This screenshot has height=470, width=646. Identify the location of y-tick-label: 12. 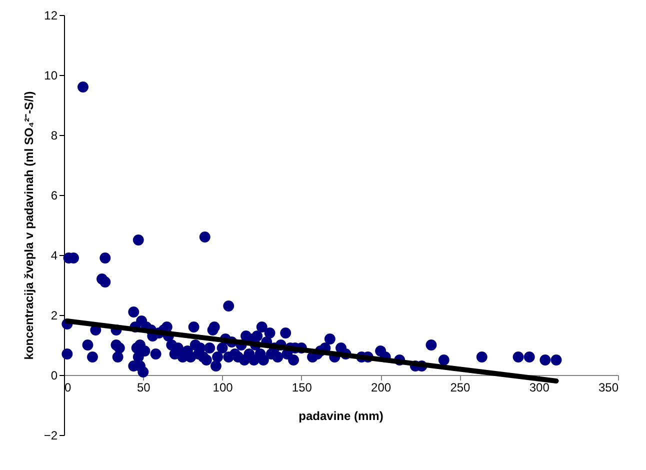
(51, 15).